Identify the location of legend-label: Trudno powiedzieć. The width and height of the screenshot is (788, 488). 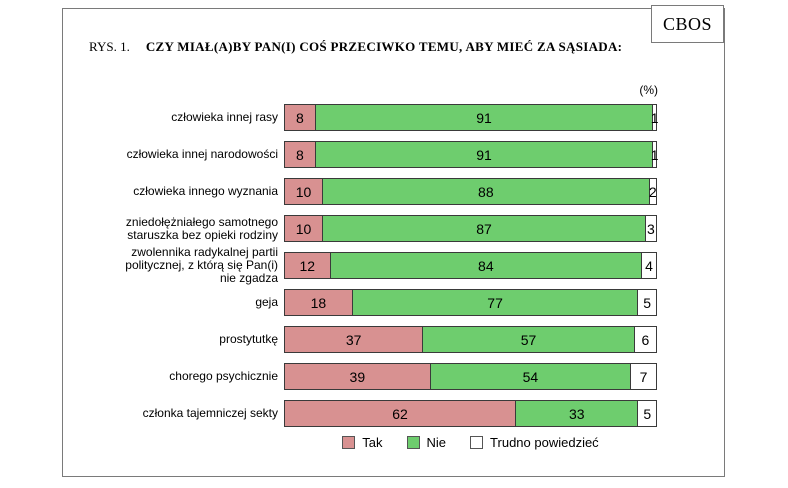
(544, 442).